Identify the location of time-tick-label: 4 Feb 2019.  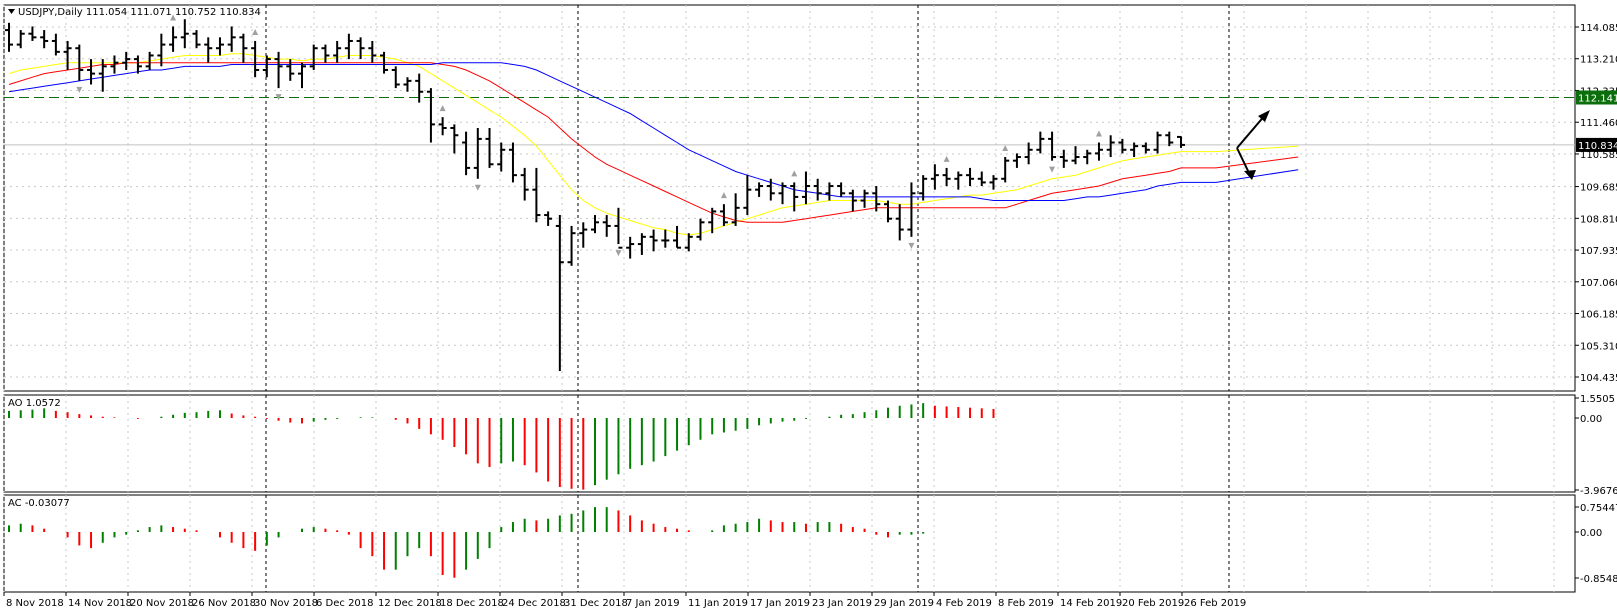
(964, 603).